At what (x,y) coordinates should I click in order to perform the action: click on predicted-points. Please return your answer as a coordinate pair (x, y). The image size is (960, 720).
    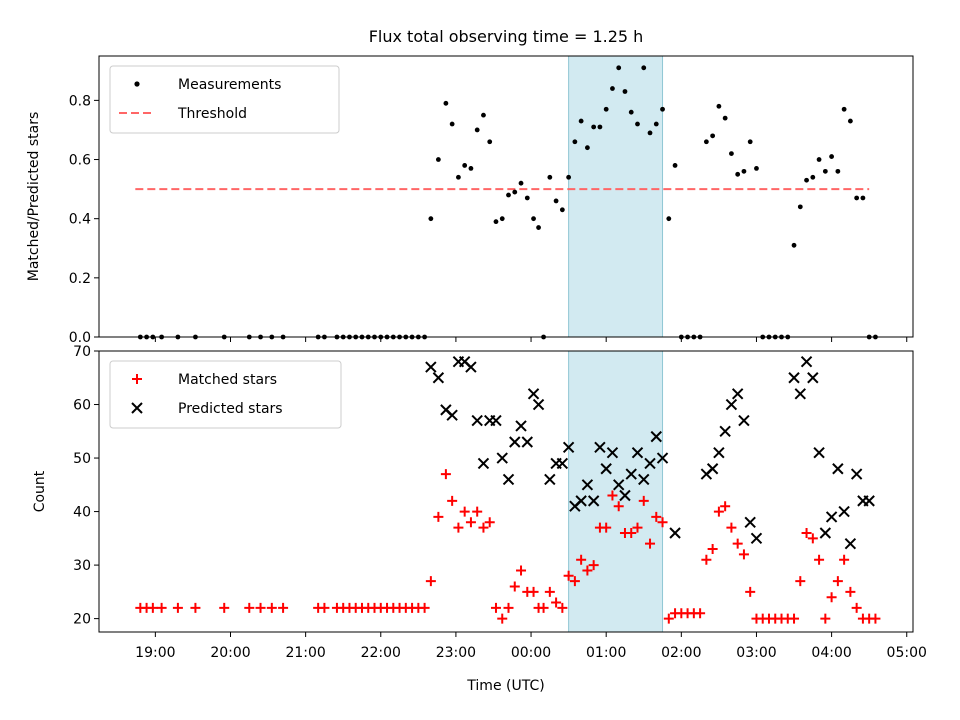
    Looking at the image, I should click on (650, 452).